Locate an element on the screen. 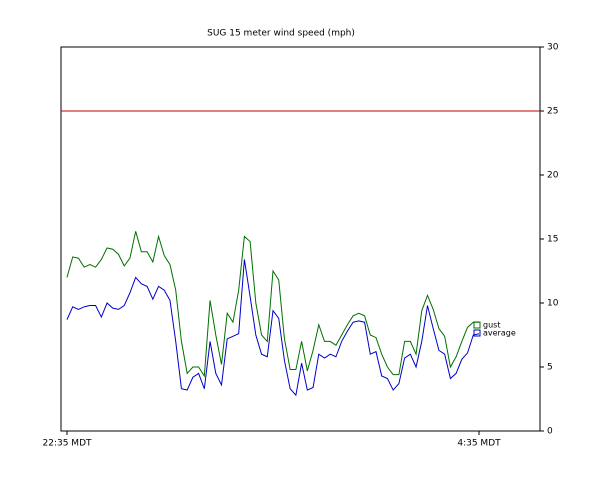  y-tick-label: 5 is located at coordinates (550, 368).